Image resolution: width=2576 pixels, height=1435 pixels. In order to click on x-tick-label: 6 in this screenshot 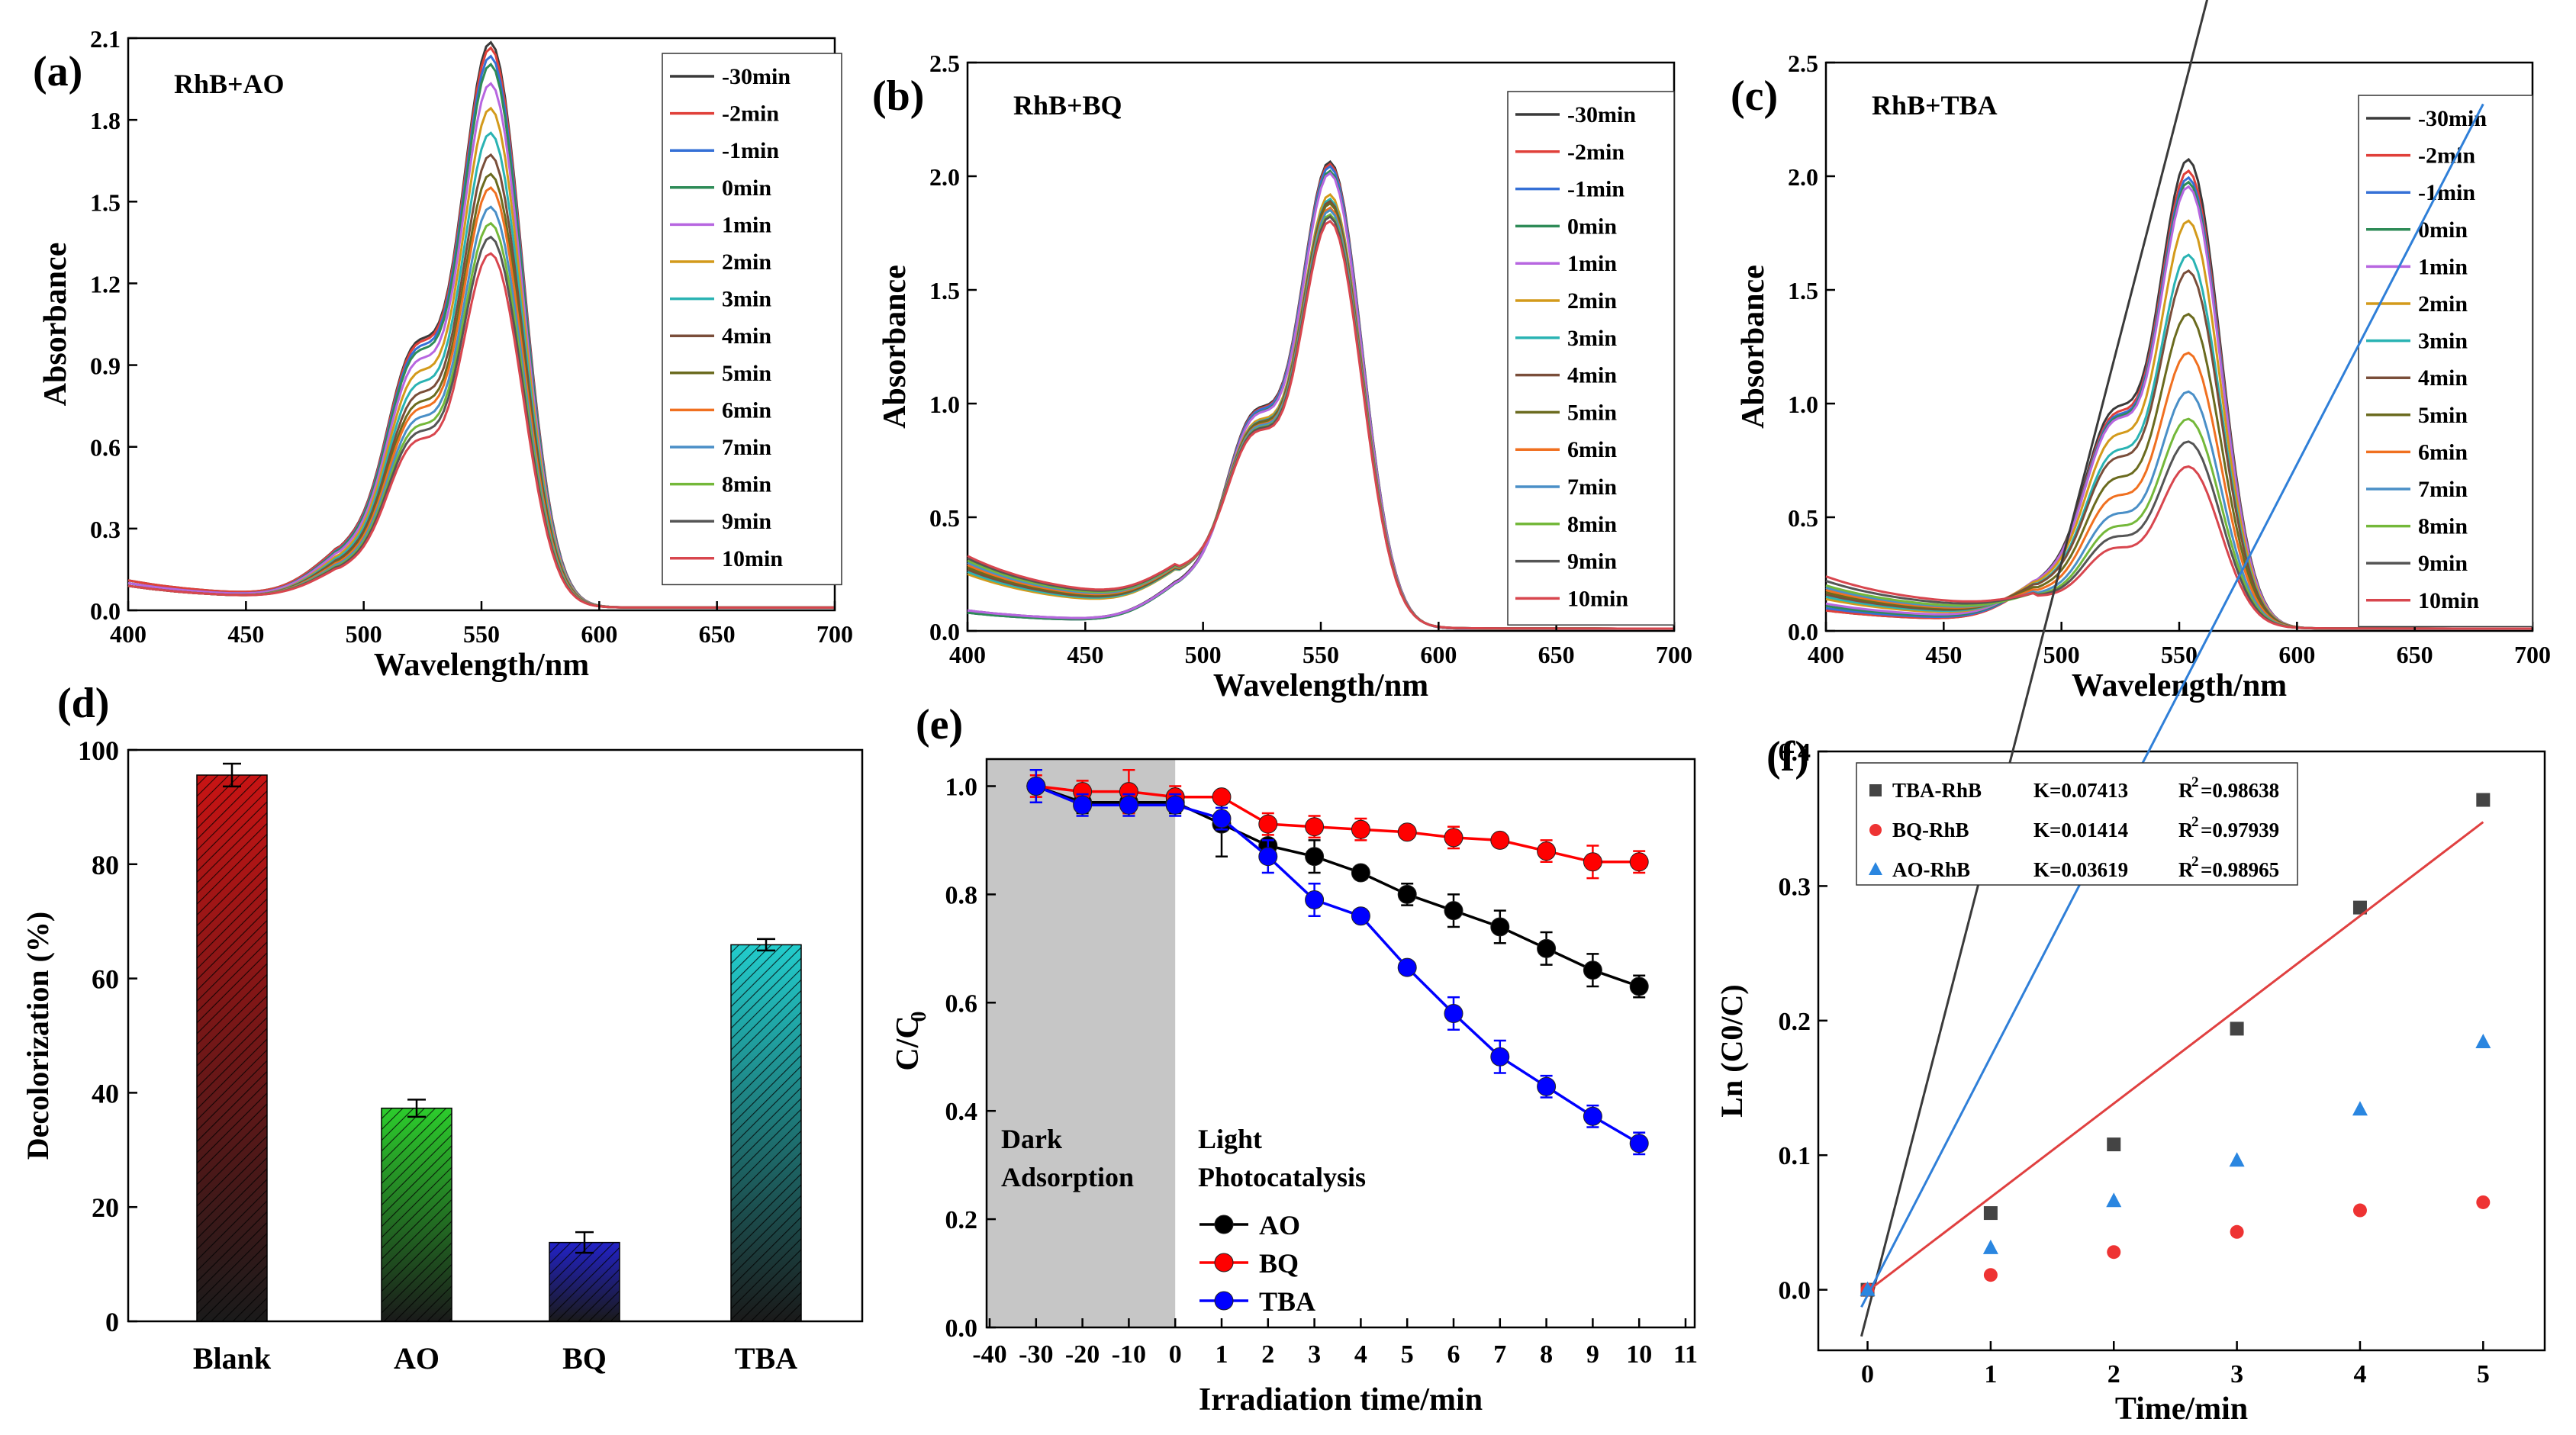, I will do `click(1453, 1354)`.